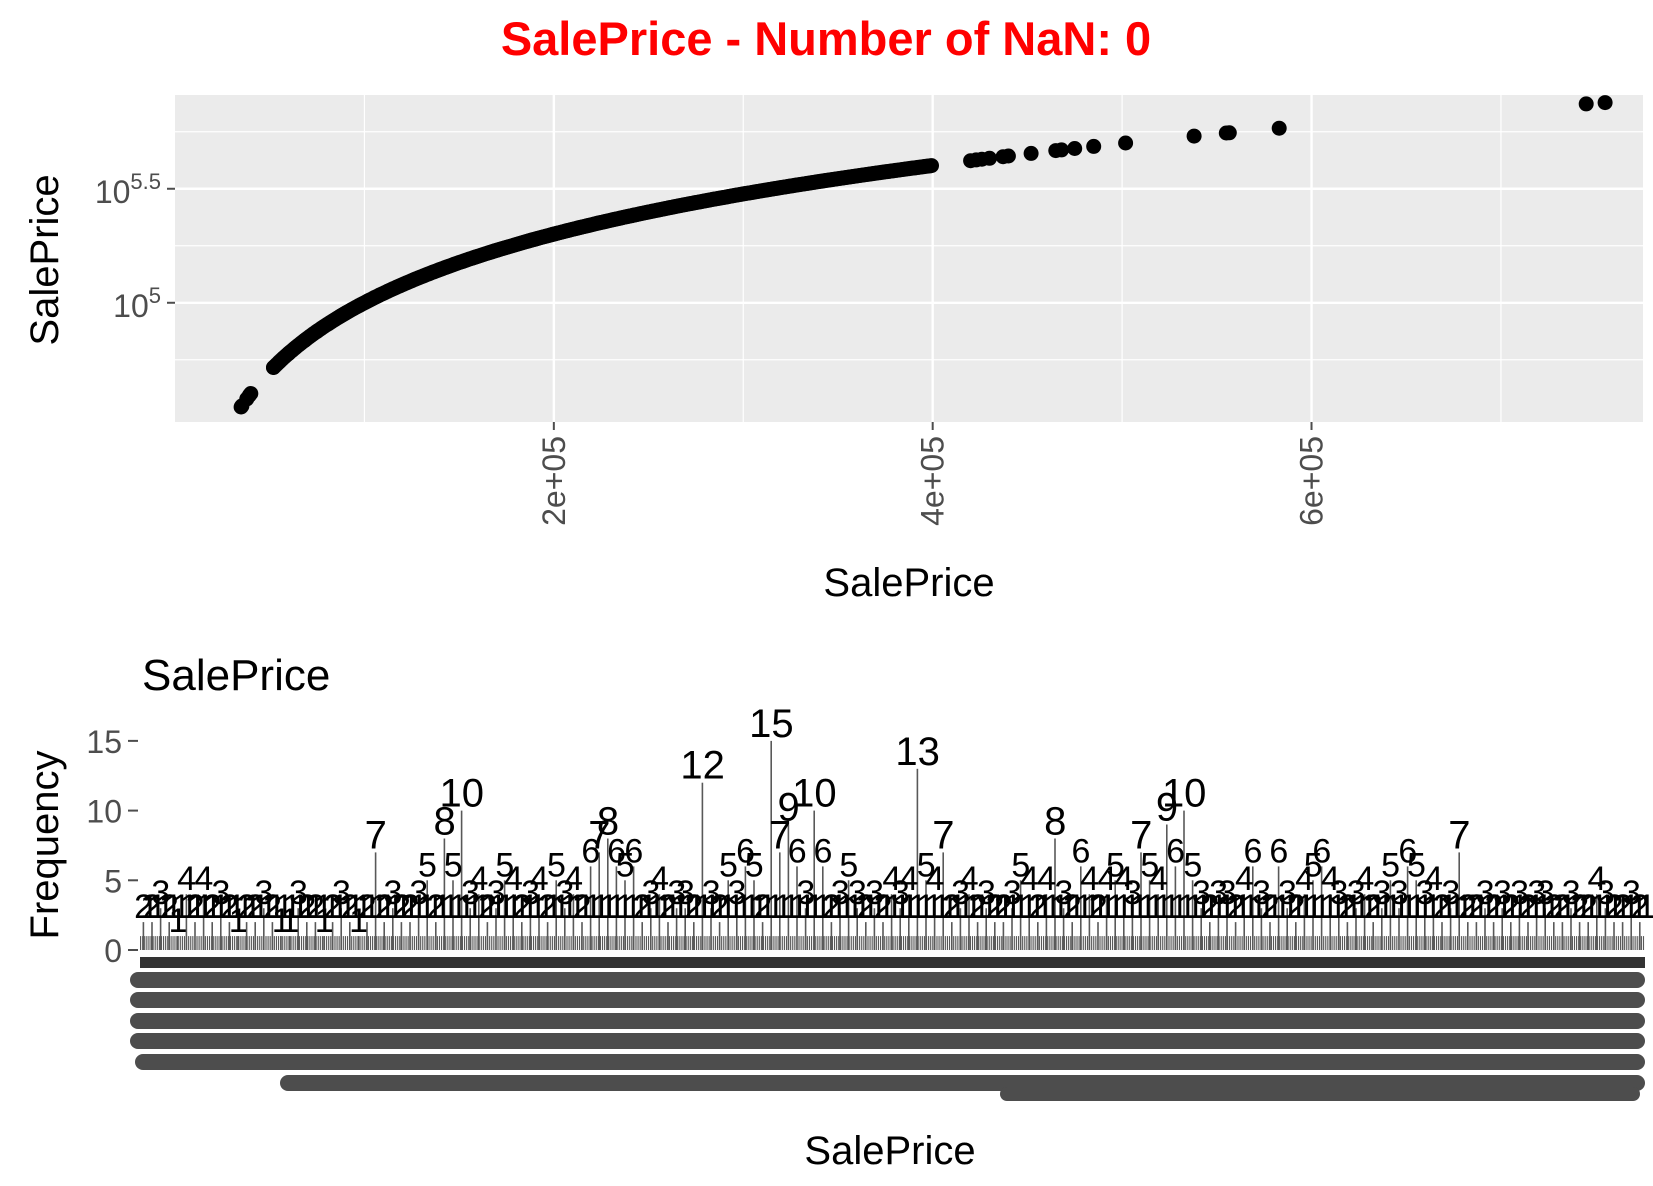 Image resolution: width=1653 pixels, height=1186 pixels. Describe the element at coordinates (771, 724) in the screenshot. I see `bar-data-label: 15` at that location.